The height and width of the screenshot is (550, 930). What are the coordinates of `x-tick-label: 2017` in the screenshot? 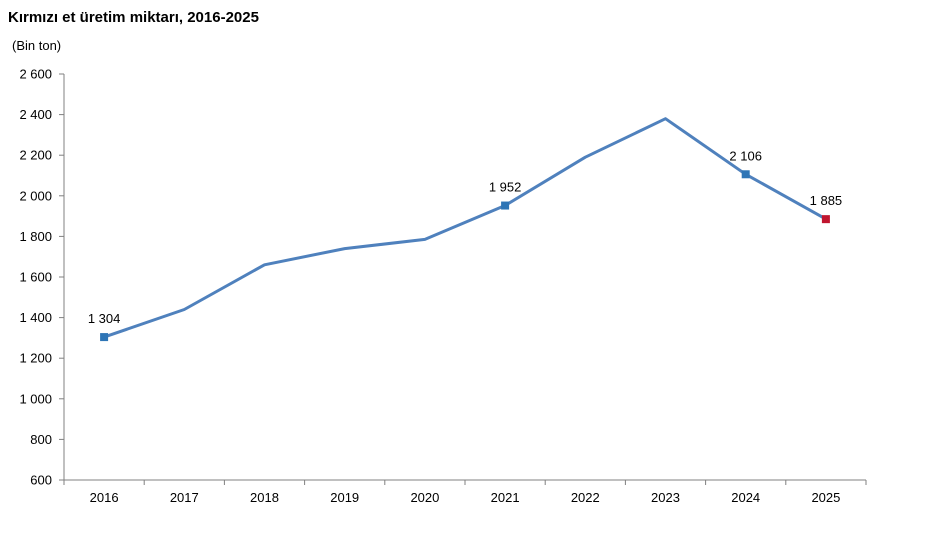 It's located at (184, 497).